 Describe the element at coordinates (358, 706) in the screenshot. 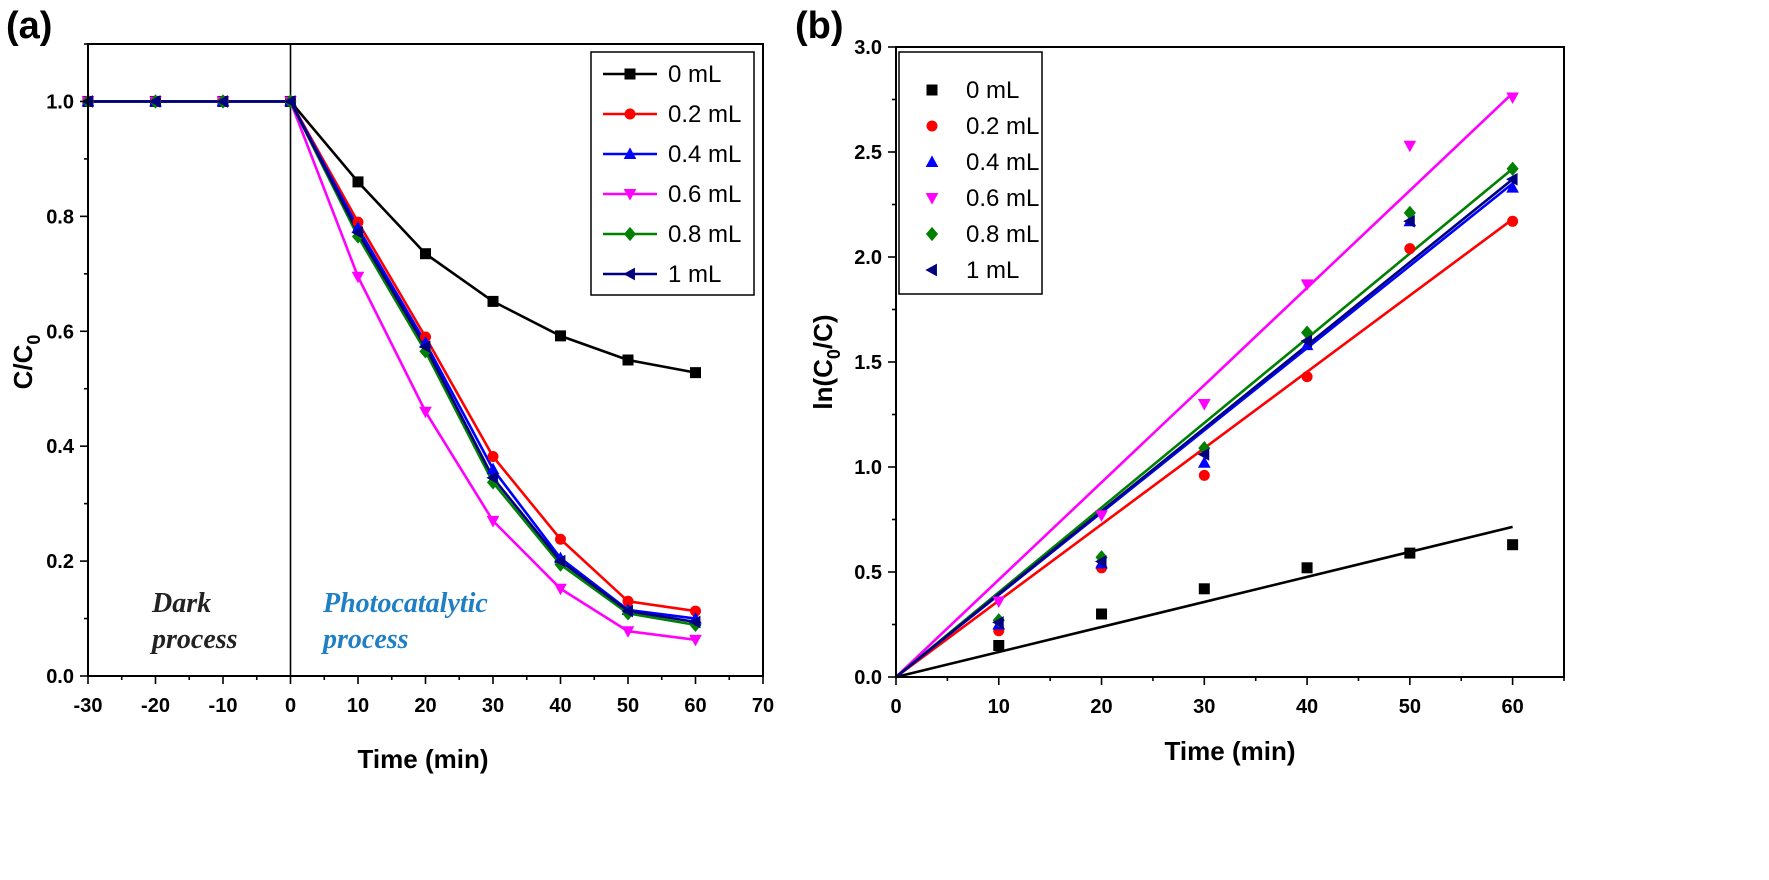

I see `panel-a-x-tick-label: 10` at that location.